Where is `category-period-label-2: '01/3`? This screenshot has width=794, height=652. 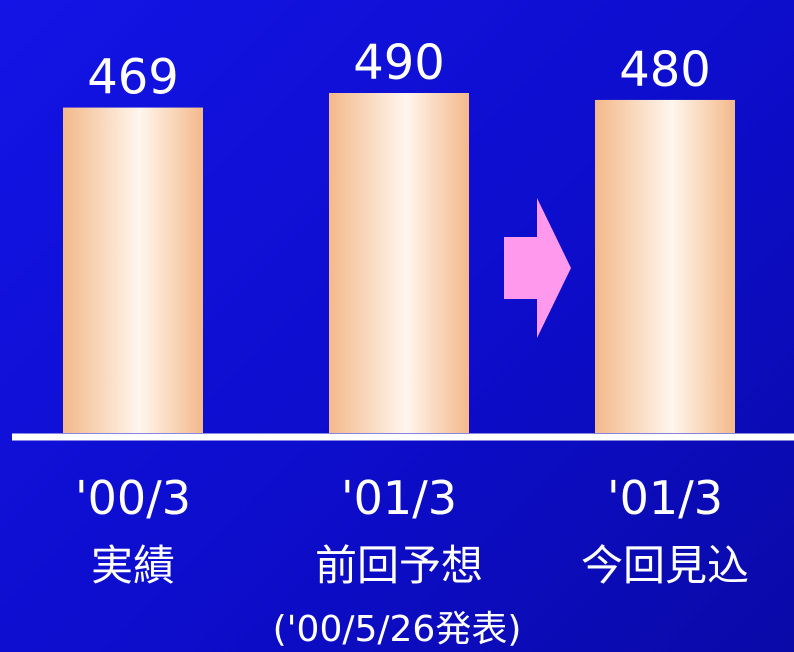
category-period-label-2: '01/3 is located at coordinates (665, 498).